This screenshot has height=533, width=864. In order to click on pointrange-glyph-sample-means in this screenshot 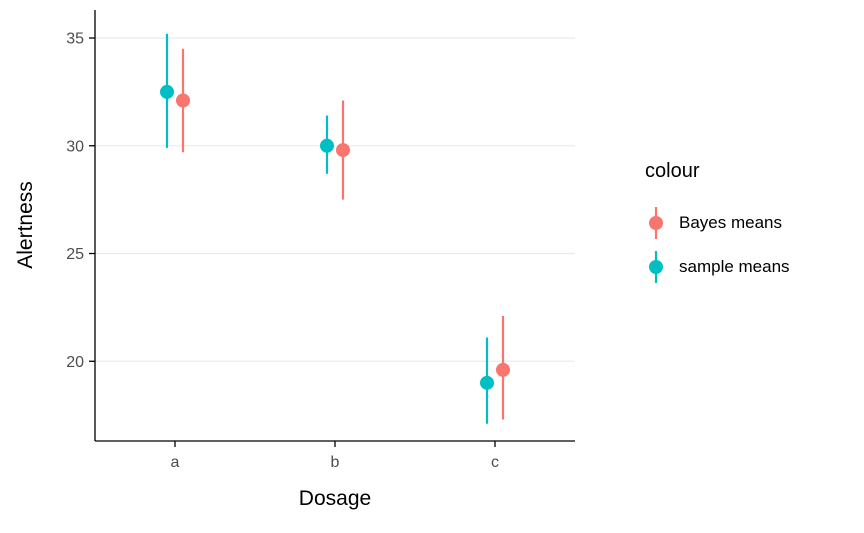, I will do `click(656, 267)`.